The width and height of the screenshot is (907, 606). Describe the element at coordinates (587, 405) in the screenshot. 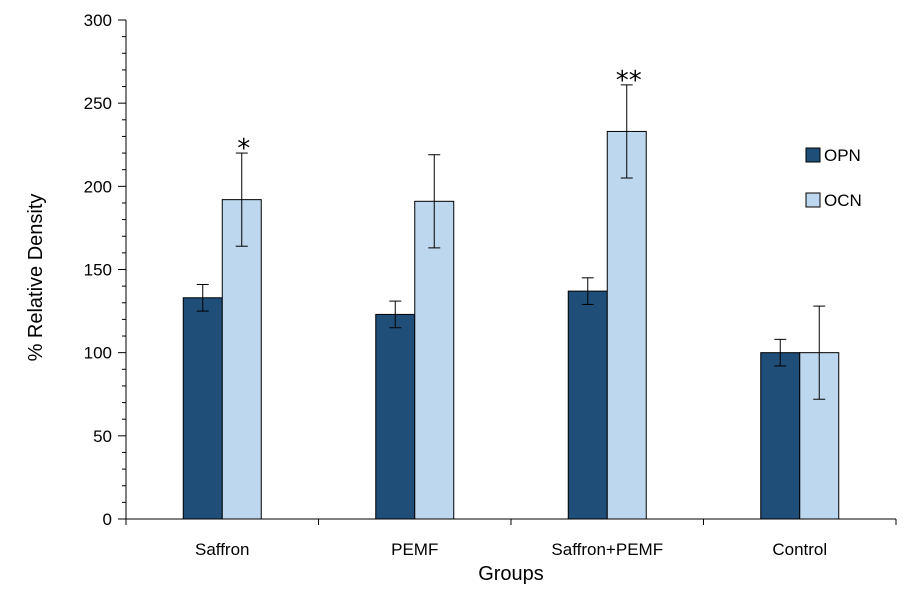

I see `bar-opn-saffron-pemf` at that location.